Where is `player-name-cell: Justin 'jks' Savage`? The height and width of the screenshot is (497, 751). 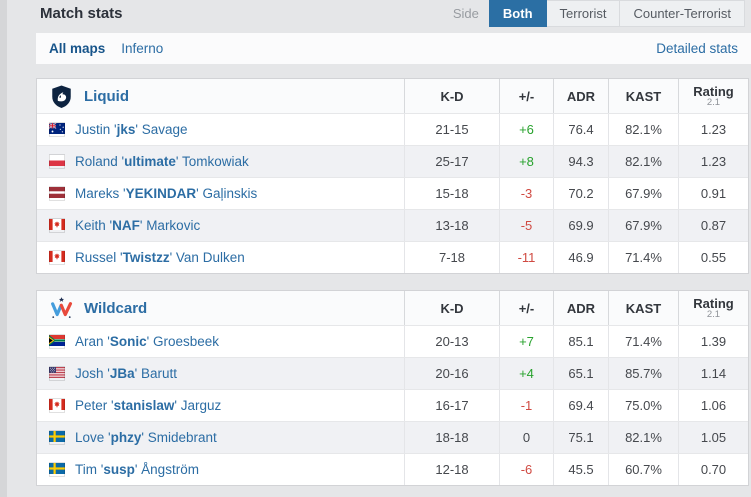
player-name-cell: Justin 'jks' Savage is located at coordinates (220, 129).